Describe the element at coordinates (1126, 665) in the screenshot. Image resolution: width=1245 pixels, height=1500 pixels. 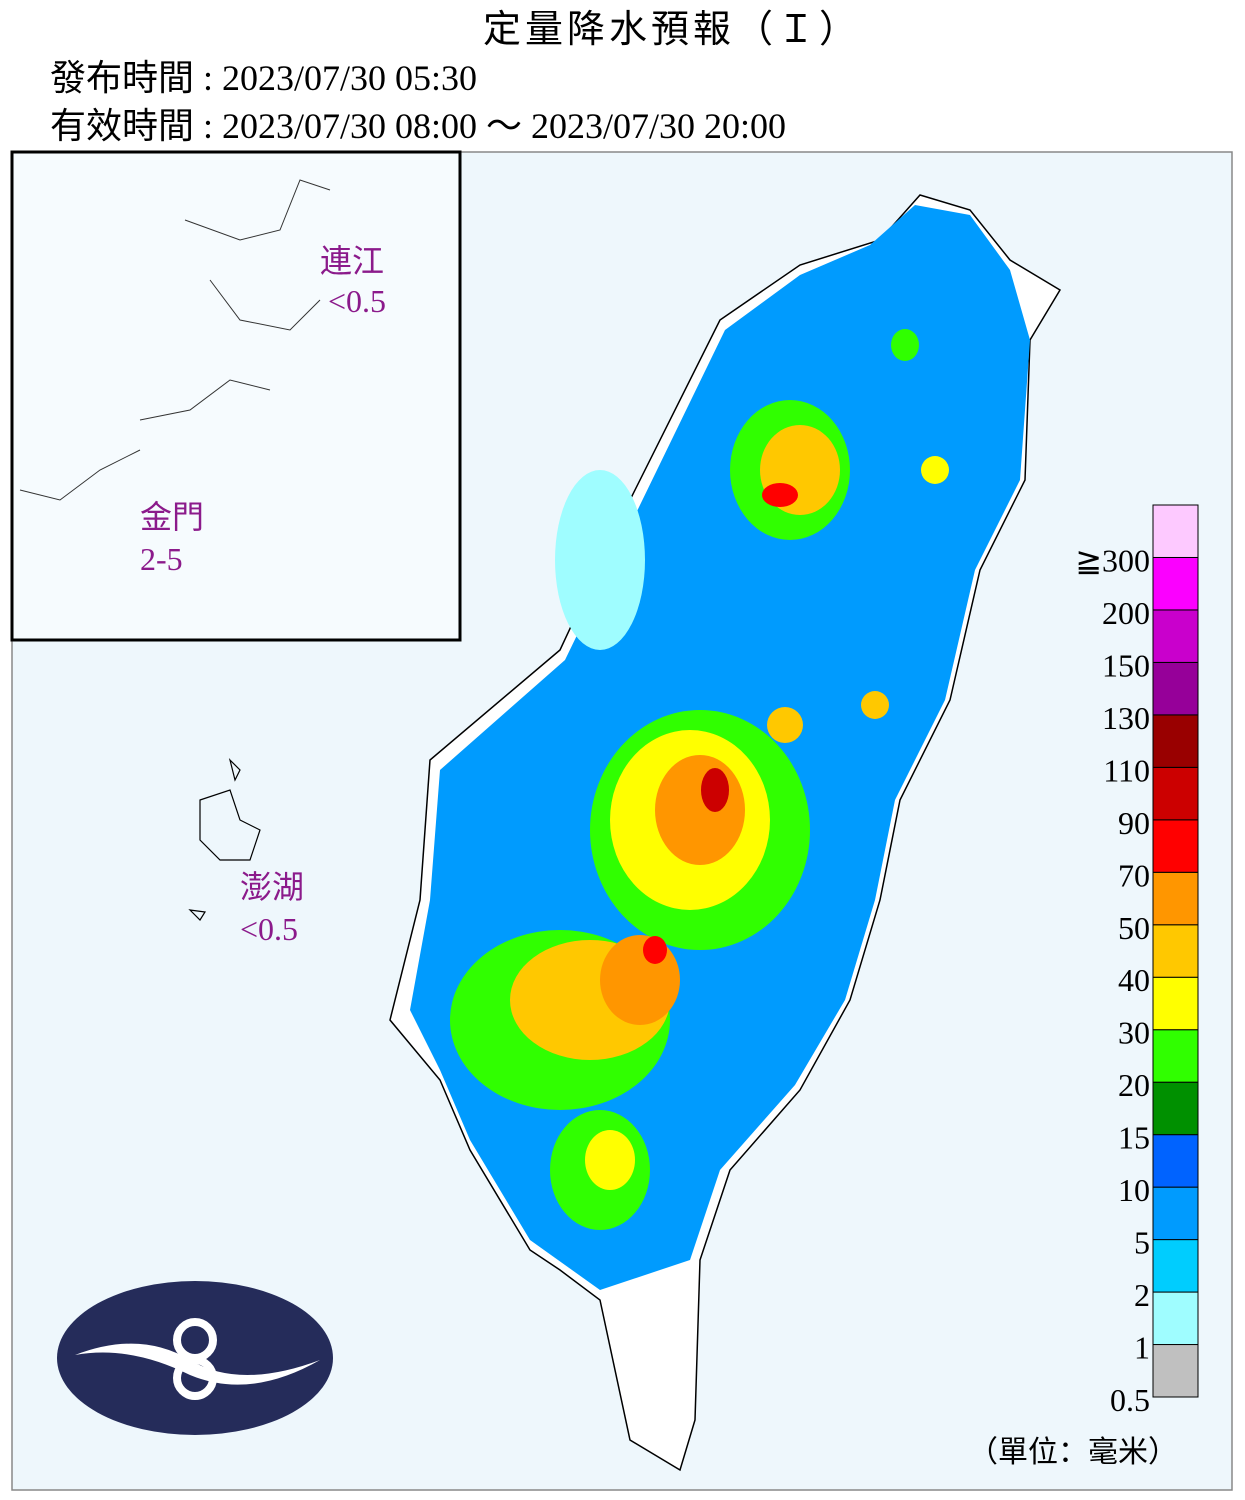
I see `legend-label: 150` at that location.